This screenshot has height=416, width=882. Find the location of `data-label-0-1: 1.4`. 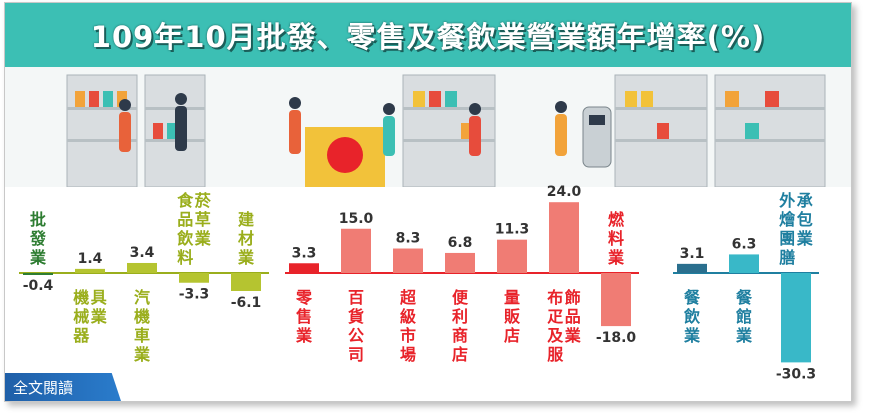

data-label-0-1: 1.4 is located at coordinates (90, 259).